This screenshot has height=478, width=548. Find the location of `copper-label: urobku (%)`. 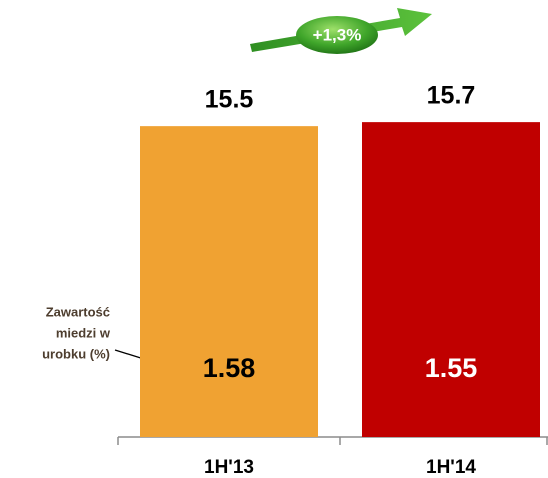

copper-label: urobku (%) is located at coordinates (76, 353).